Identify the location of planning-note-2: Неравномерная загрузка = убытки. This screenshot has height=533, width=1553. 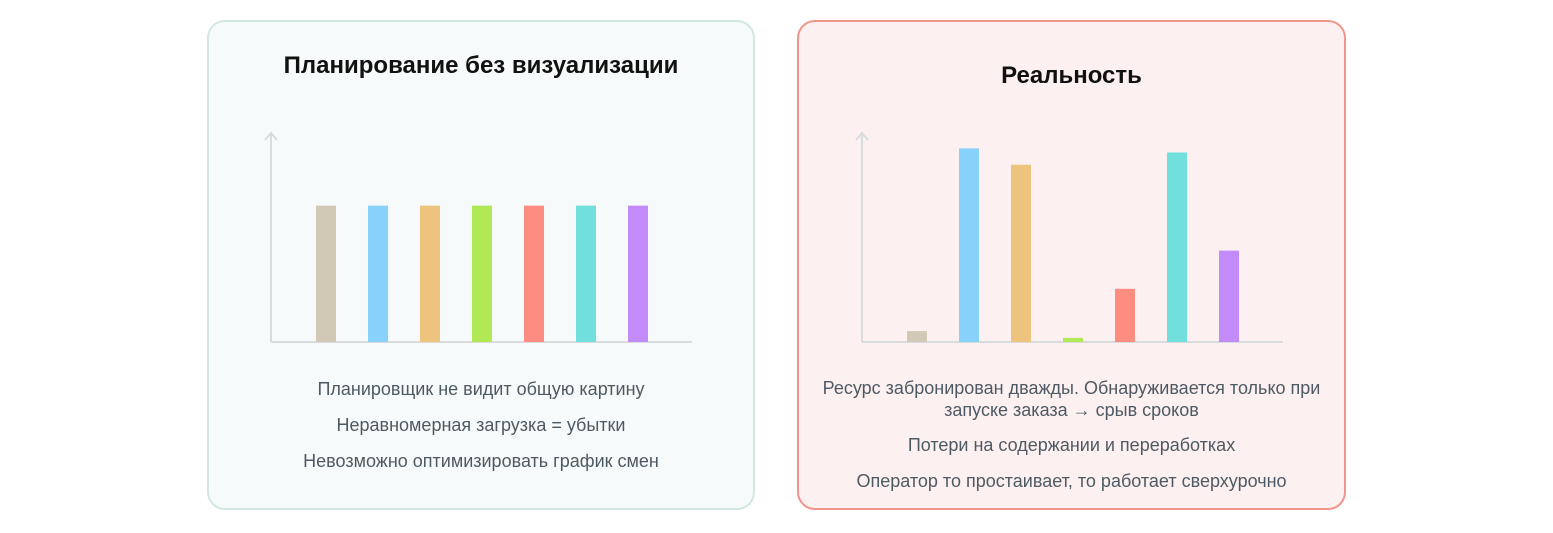
(481, 425).